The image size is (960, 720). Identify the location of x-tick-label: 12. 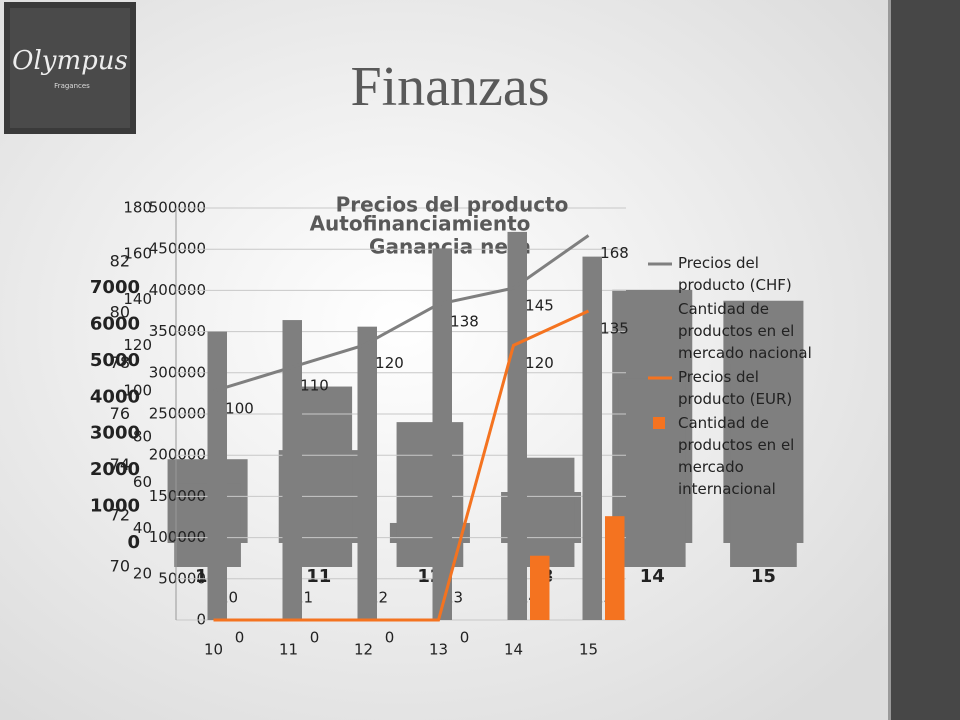
(363, 650).